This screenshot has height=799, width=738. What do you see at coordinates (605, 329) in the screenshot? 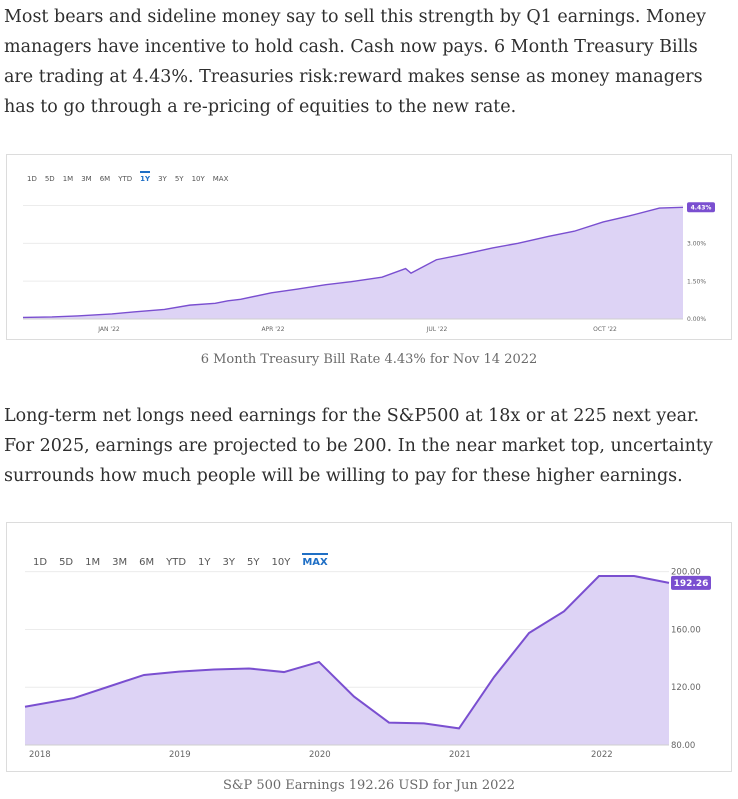
I see `x-tick-label: OCT '22` at bounding box center [605, 329].